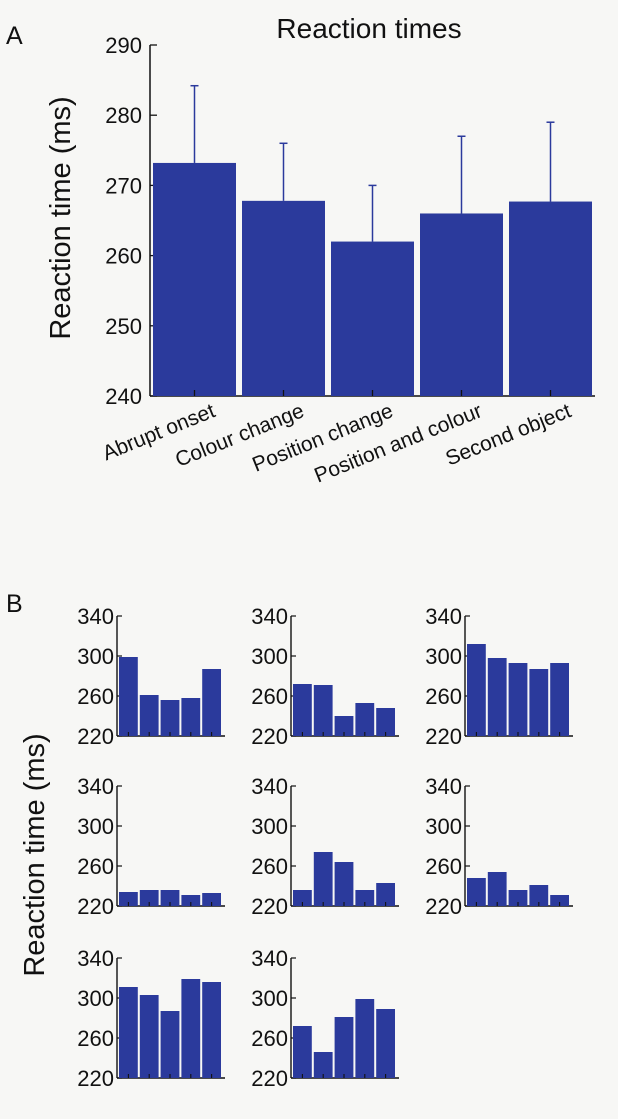 This screenshot has height=1119, width=618. What do you see at coordinates (35, 854) in the screenshot?
I see `panel-b-ylabel: Reaction time (ms)` at bounding box center [35, 854].